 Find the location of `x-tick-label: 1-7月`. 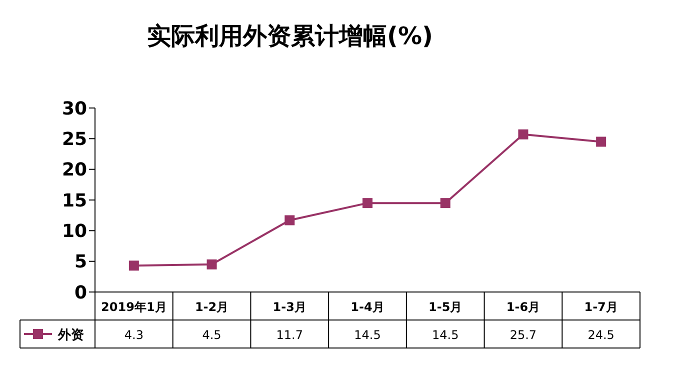

x-tick-label: 1-7月 is located at coordinates (601, 307).